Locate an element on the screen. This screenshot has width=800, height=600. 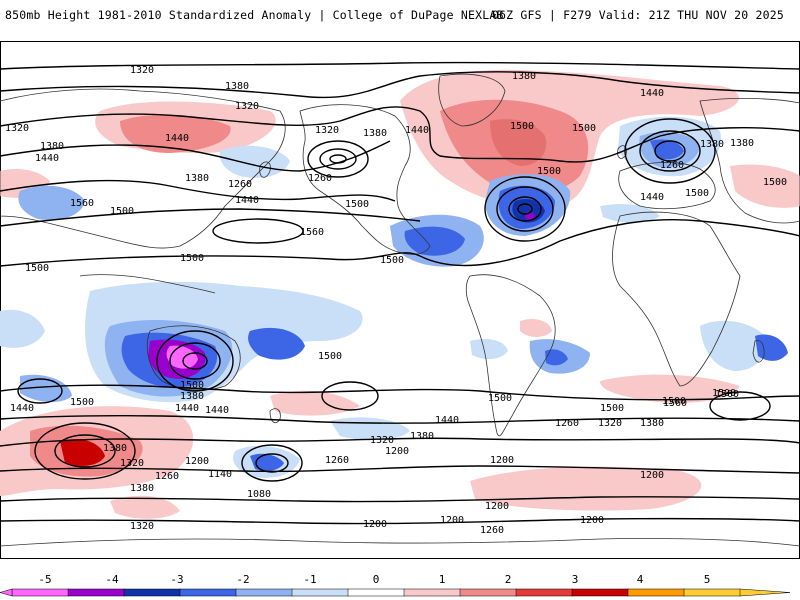
colorbar-max-arrow is located at coordinates (765, 592).